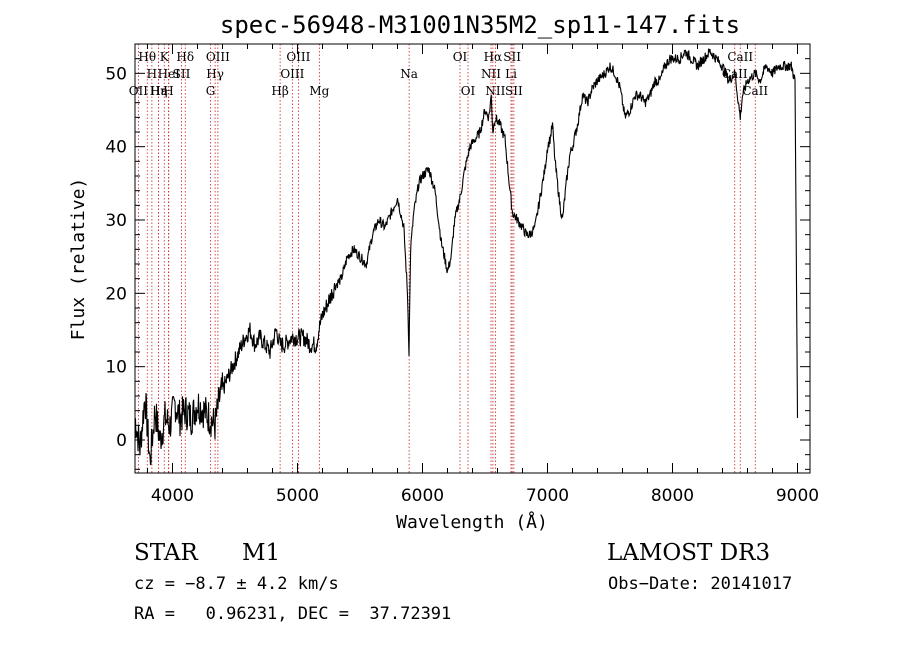 Image resolution: width=900 pixels, height=649 pixels. What do you see at coordinates (468, 91) in the screenshot?
I see `line-label-19: OI` at bounding box center [468, 91].